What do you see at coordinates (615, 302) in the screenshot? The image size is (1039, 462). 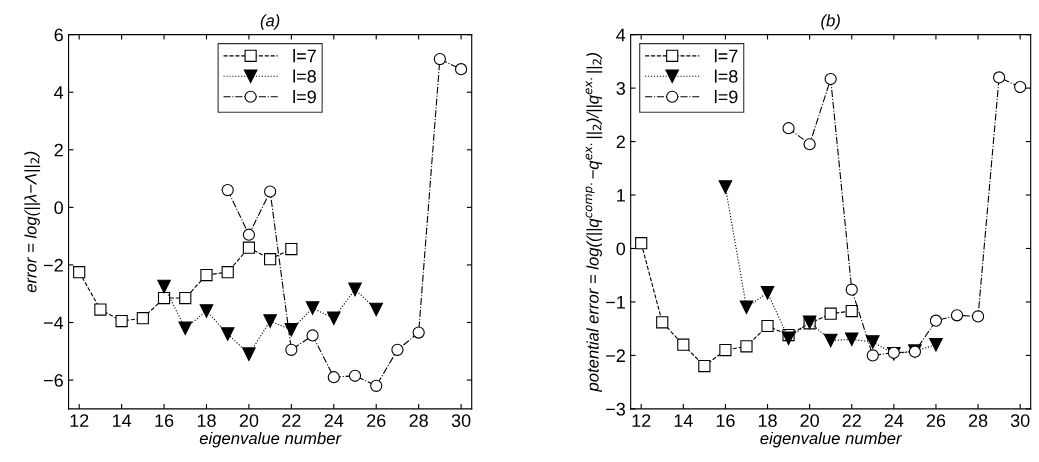 I see `y-tick-label: −1` at bounding box center [615, 302].